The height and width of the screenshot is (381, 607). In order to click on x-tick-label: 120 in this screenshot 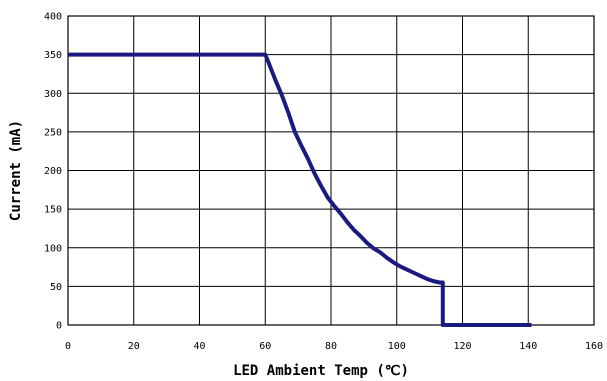, I will do `click(462, 346)`.